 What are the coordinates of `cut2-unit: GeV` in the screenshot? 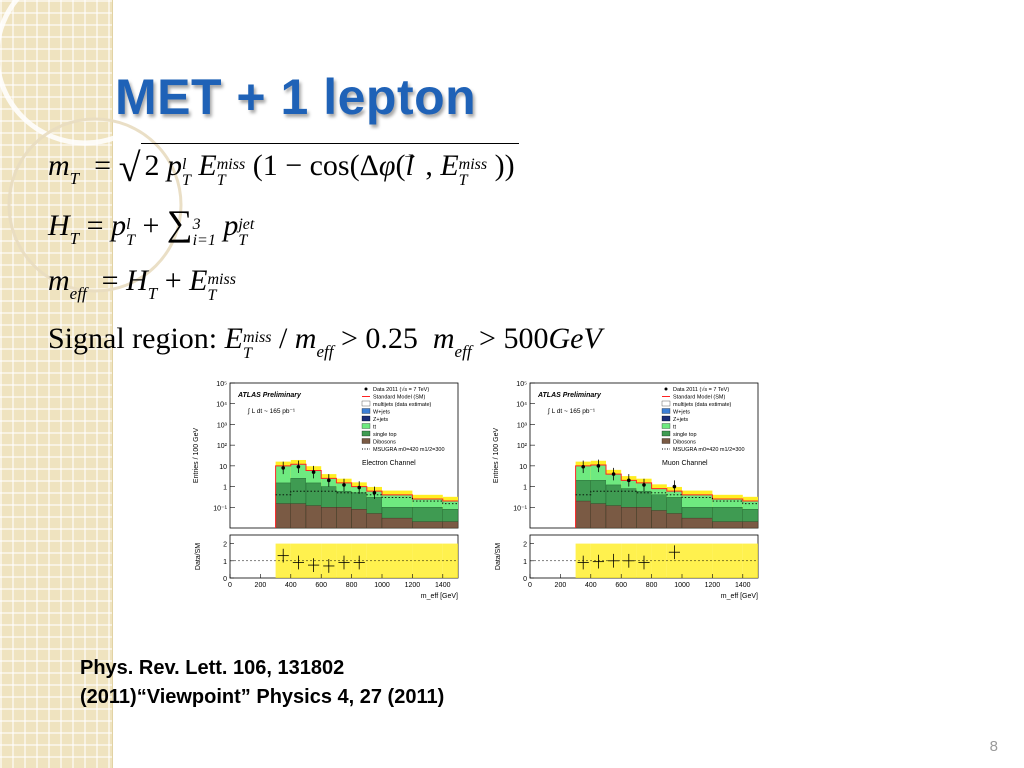 It's located at (575, 338).